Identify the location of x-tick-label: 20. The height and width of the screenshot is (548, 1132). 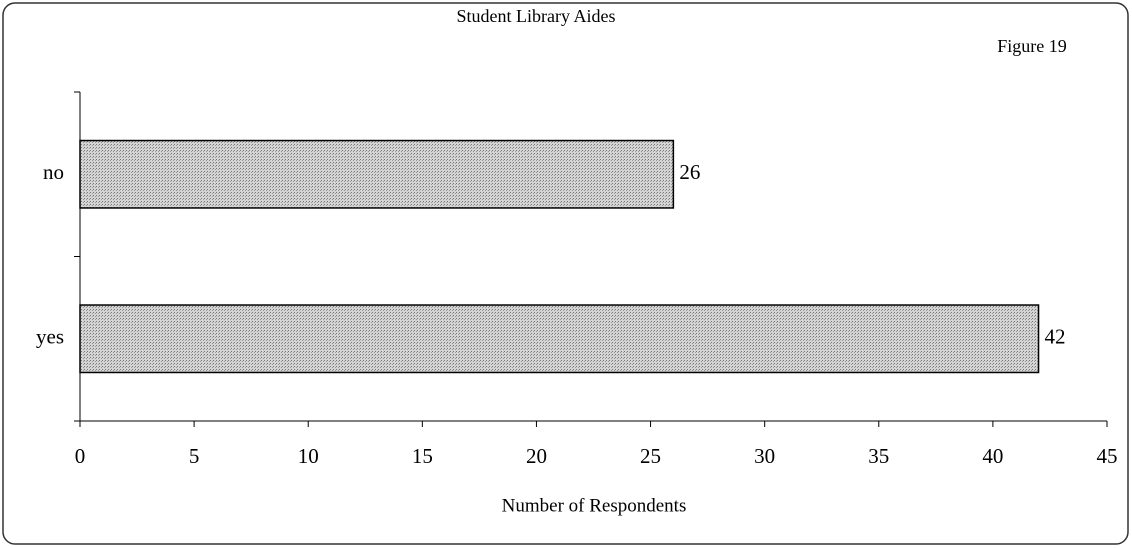
(536, 456).